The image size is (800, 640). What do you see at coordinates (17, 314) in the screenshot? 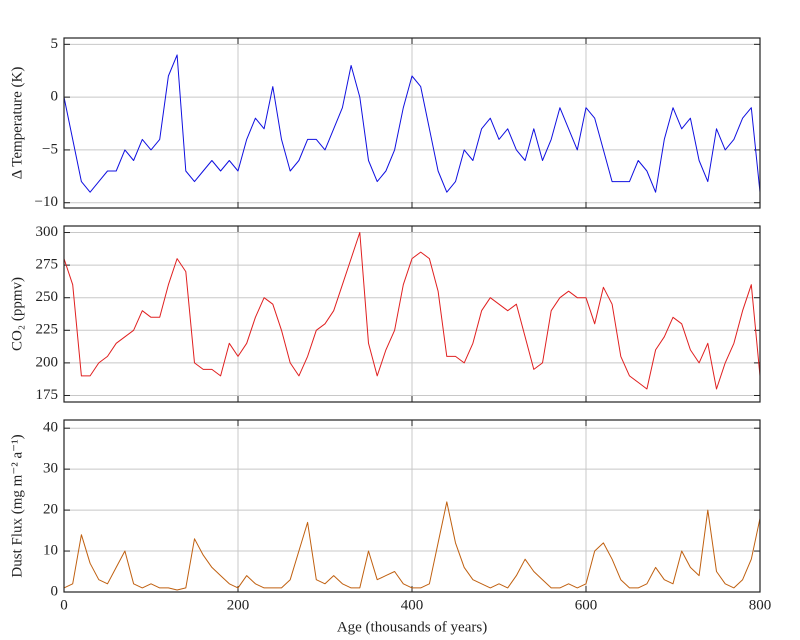
I see `y-axis-label: CO₂ (ppmv)` at bounding box center [17, 314].